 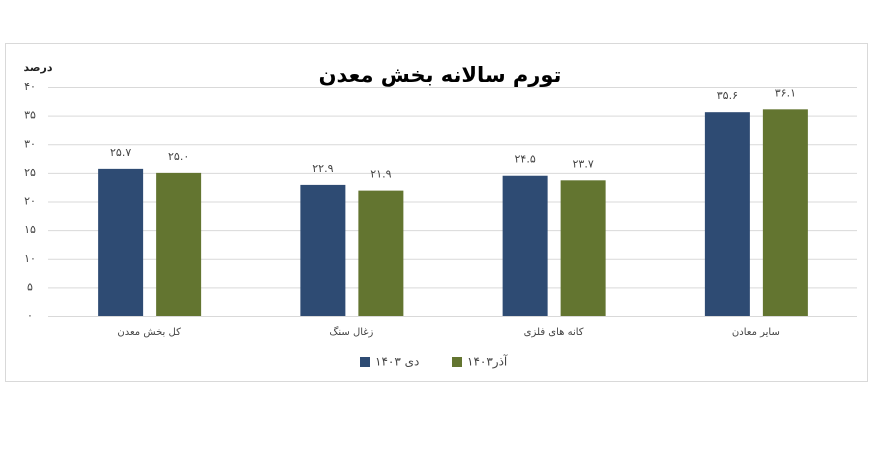 What do you see at coordinates (583, 163) in the screenshot?
I see `data-label: ۲۳.۷` at bounding box center [583, 163].